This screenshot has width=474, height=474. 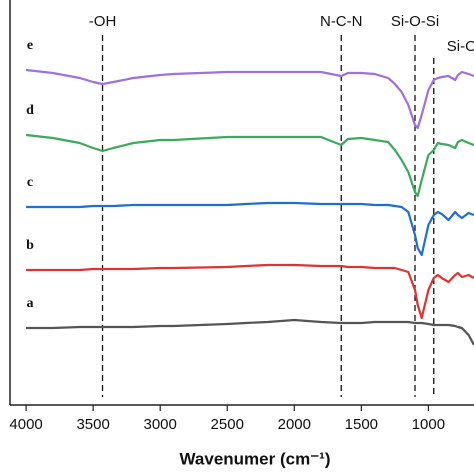 What do you see at coordinates (294, 424) in the screenshot?
I see `x-tick-label: 2000` at bounding box center [294, 424].